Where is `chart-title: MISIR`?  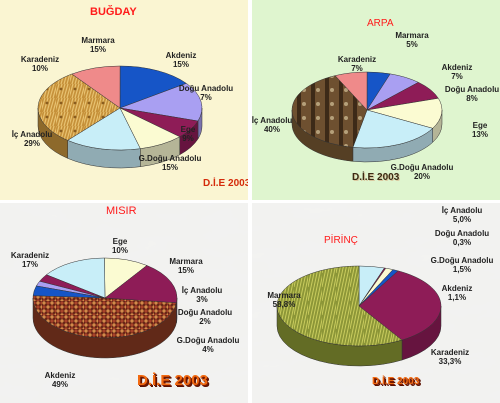 chart-title: MISIR is located at coordinates (121, 211).